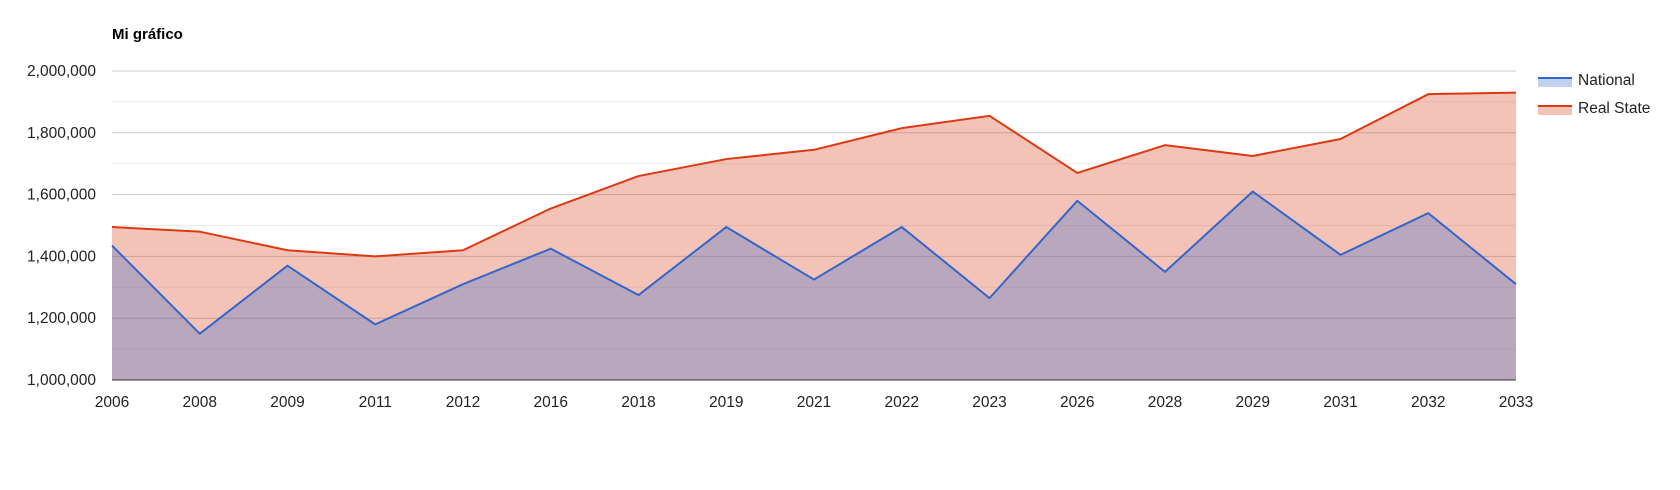 The height and width of the screenshot is (490, 1680). I want to click on y-tick-label: 1,800,000, so click(61, 133).